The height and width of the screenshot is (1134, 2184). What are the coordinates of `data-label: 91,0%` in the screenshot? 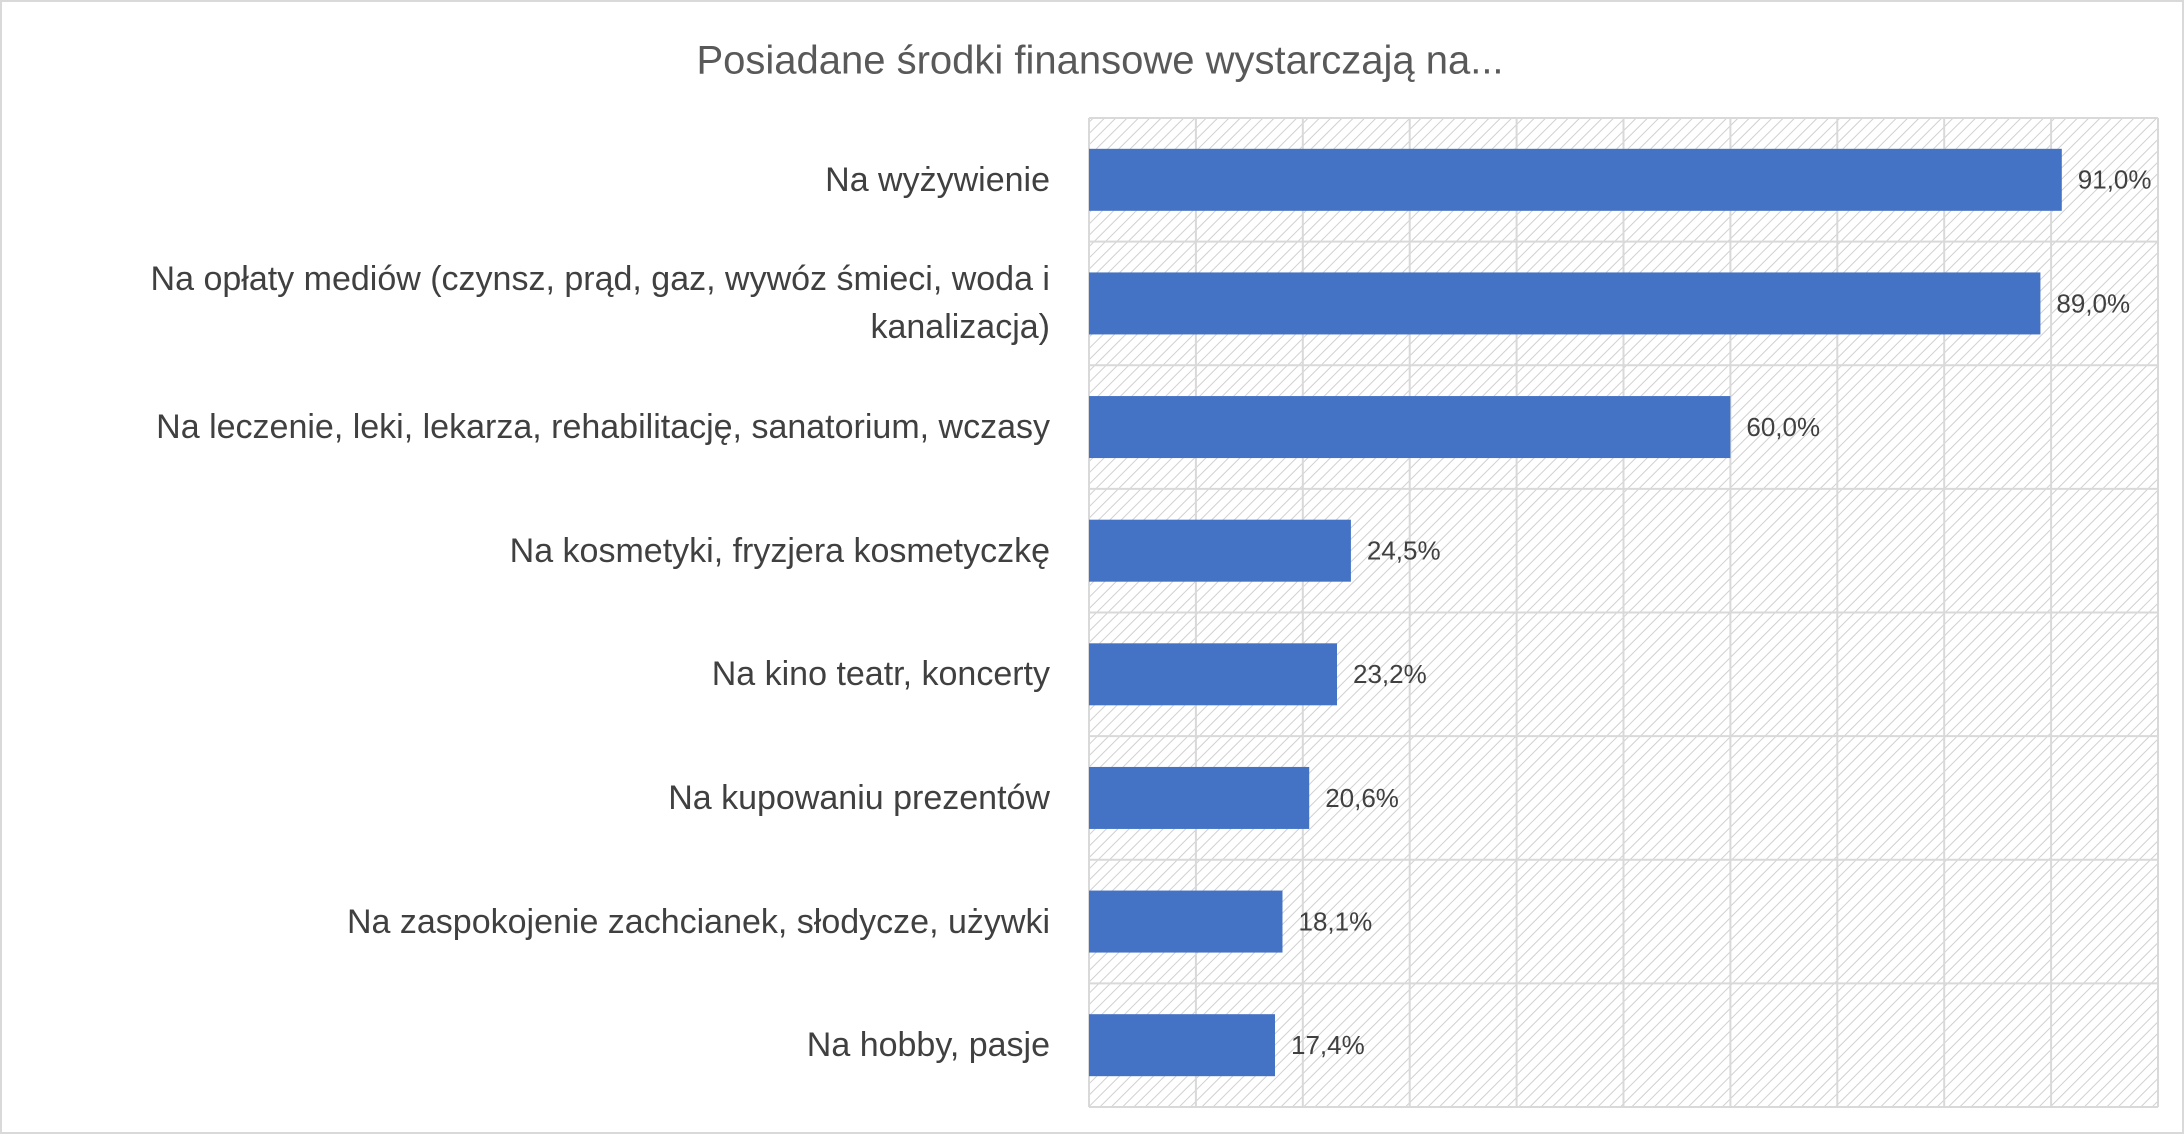 It's located at (2115, 180).